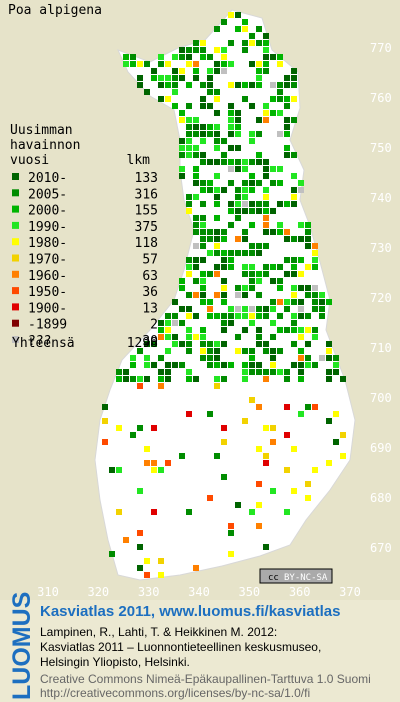 This screenshot has width=400, height=702. Describe the element at coordinates (47, 260) in the screenshot. I see `legend-label: 1970-` at that location.